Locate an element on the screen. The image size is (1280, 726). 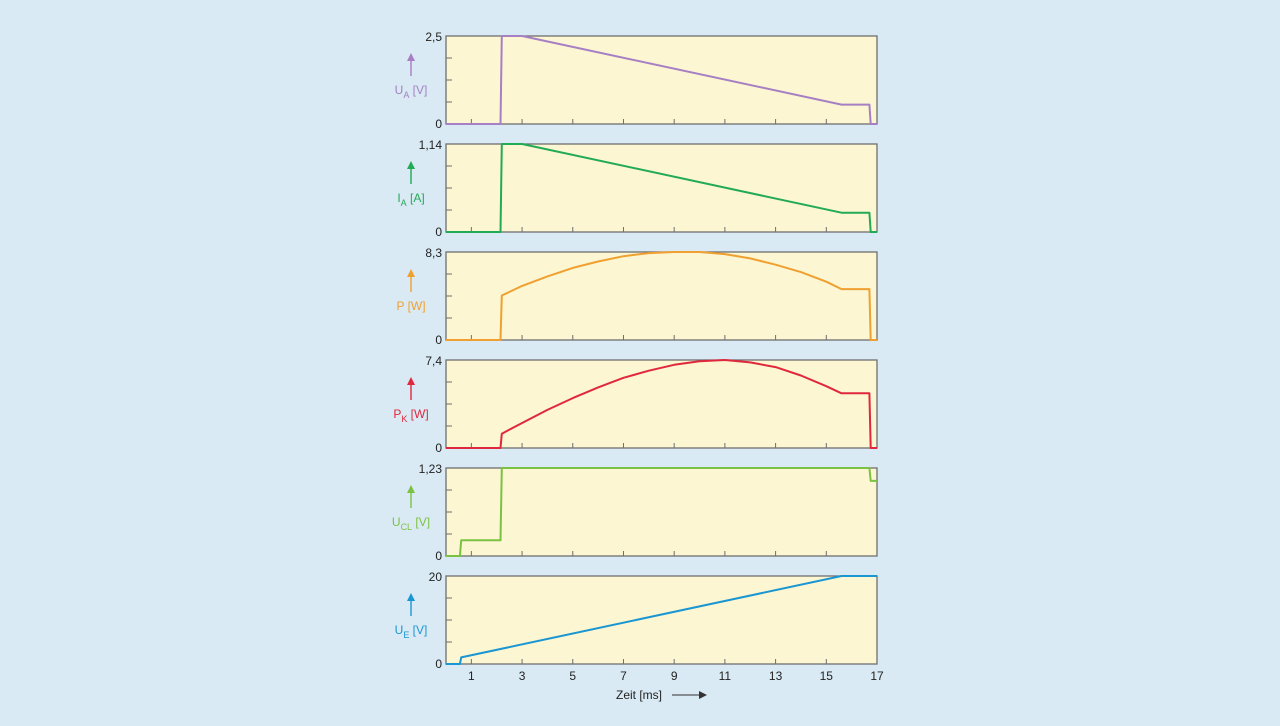
x-tick-label: 1 is located at coordinates (471, 676).